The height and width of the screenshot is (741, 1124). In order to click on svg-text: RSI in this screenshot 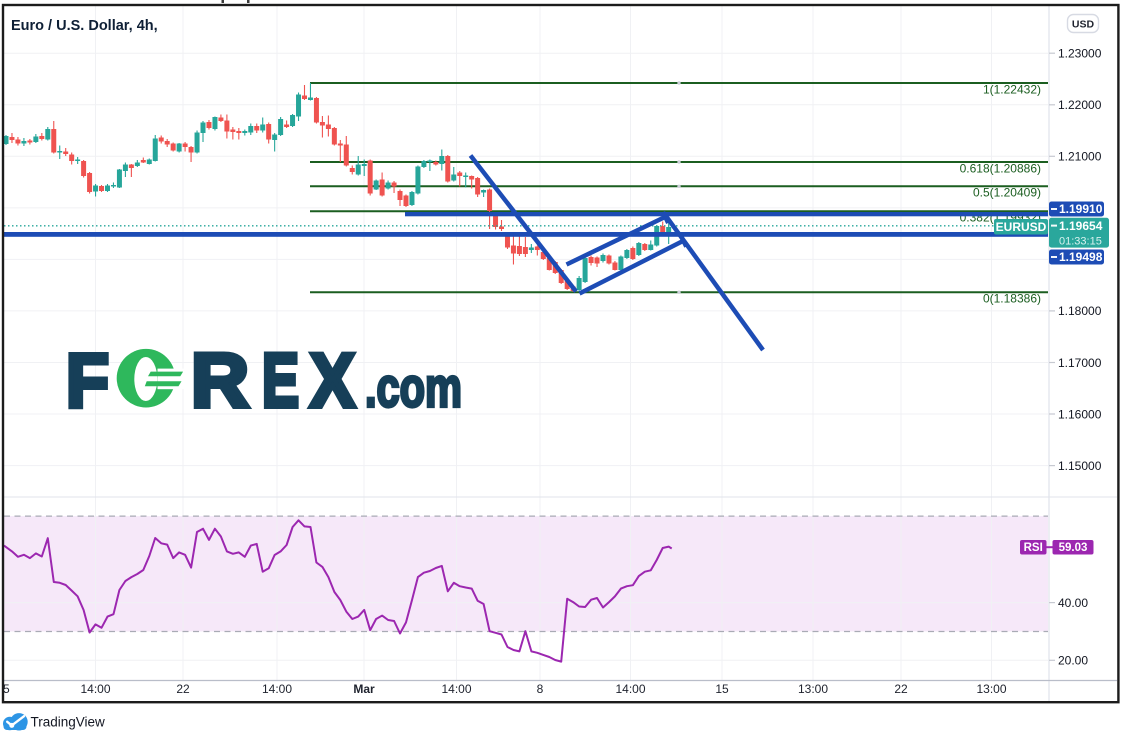, I will do `click(1033, 548)`.